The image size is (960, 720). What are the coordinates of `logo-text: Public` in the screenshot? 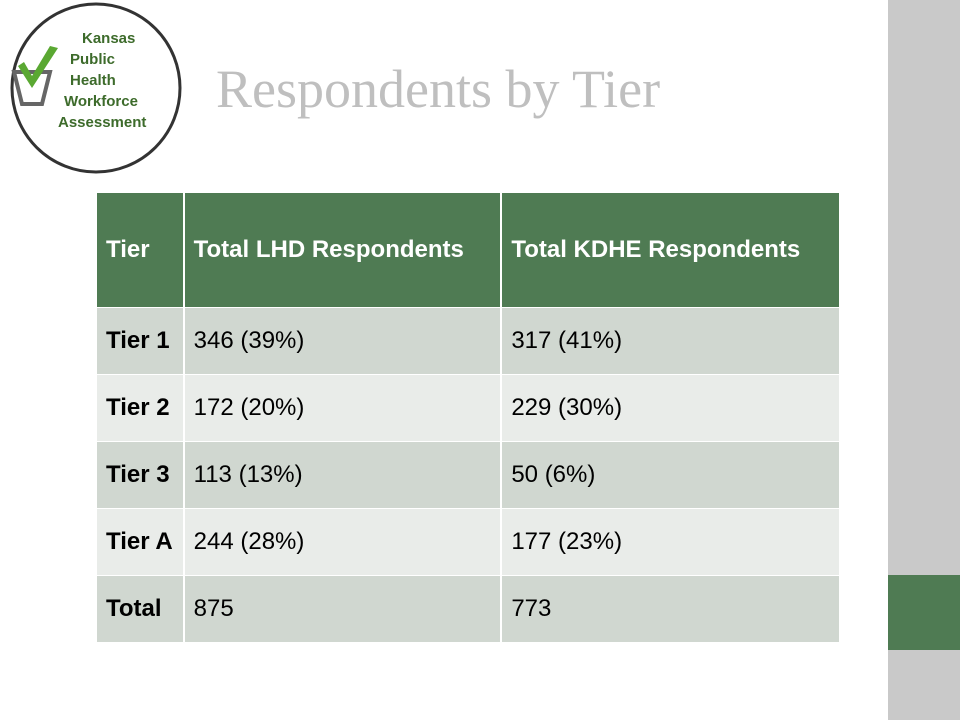 It's located at (92, 59).